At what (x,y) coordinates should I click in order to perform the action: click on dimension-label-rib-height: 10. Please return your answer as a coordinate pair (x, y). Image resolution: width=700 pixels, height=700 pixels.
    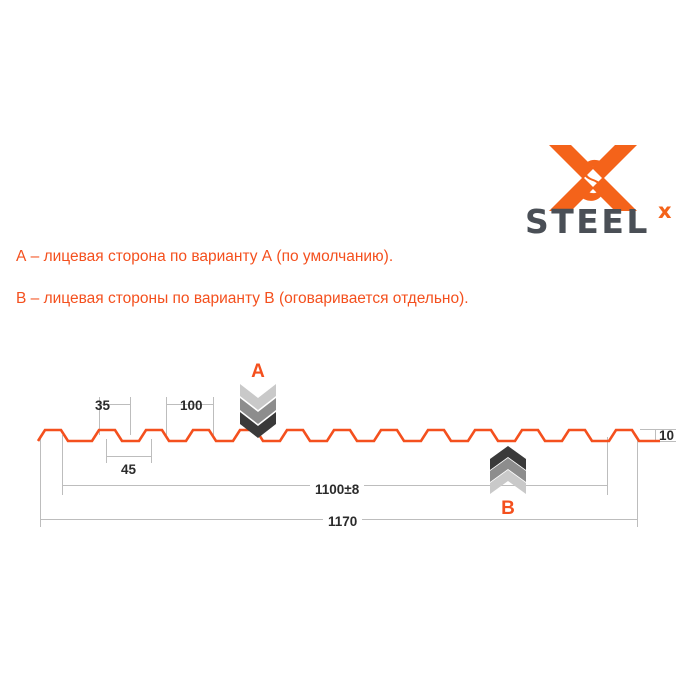
    Looking at the image, I should click on (667, 435).